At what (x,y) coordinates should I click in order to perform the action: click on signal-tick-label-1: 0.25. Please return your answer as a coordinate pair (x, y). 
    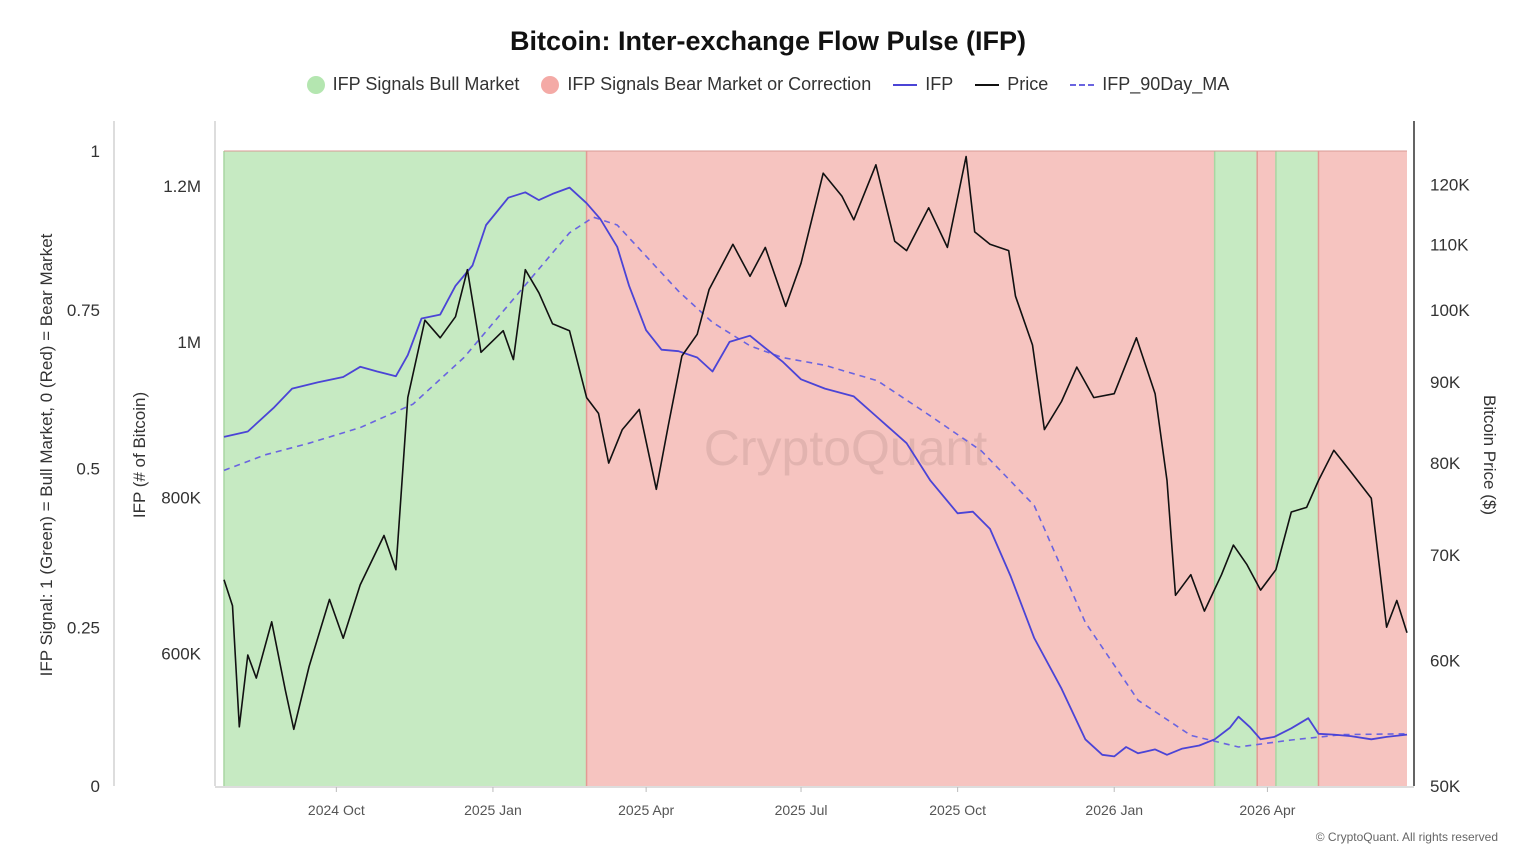
    Looking at the image, I should click on (83, 627).